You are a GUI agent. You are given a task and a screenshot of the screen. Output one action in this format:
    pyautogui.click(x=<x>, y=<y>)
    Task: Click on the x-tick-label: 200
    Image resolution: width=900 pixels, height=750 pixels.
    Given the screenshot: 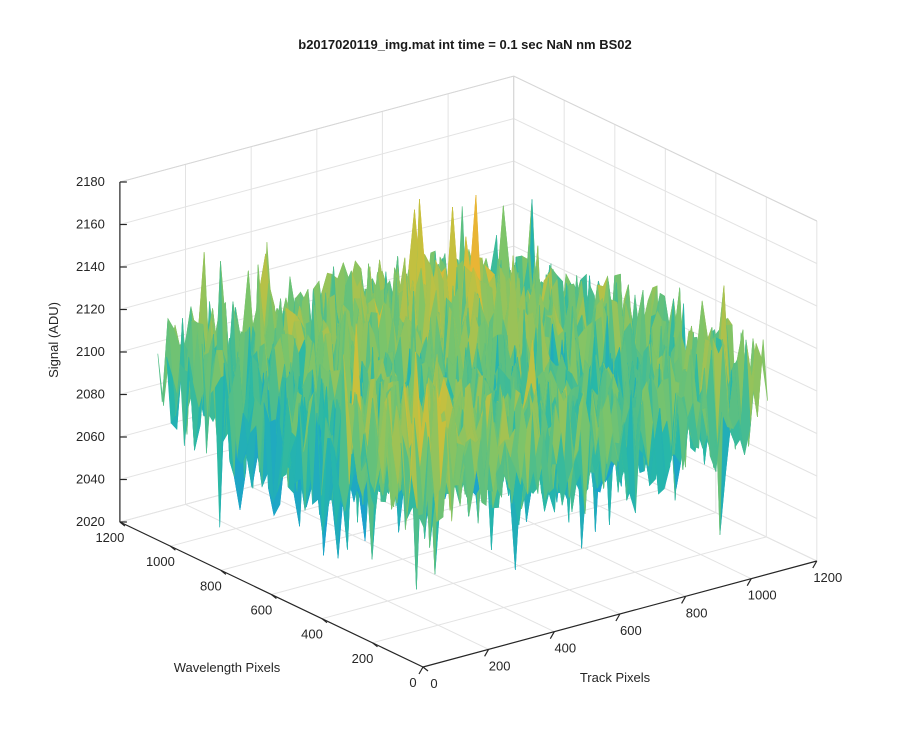 What is the action you would take?
    pyautogui.click(x=500, y=665)
    